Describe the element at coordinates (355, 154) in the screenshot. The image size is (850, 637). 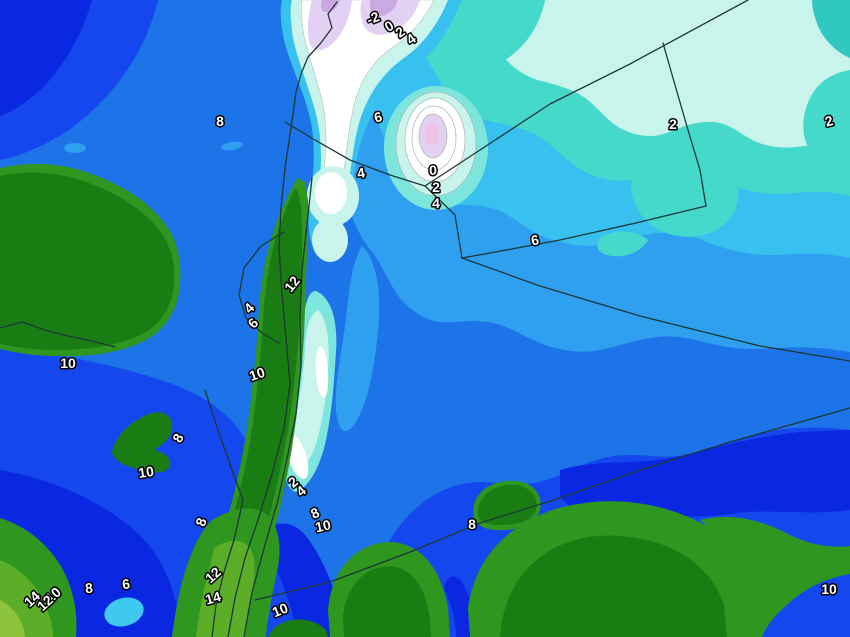
I see `border-north-jordan` at that location.